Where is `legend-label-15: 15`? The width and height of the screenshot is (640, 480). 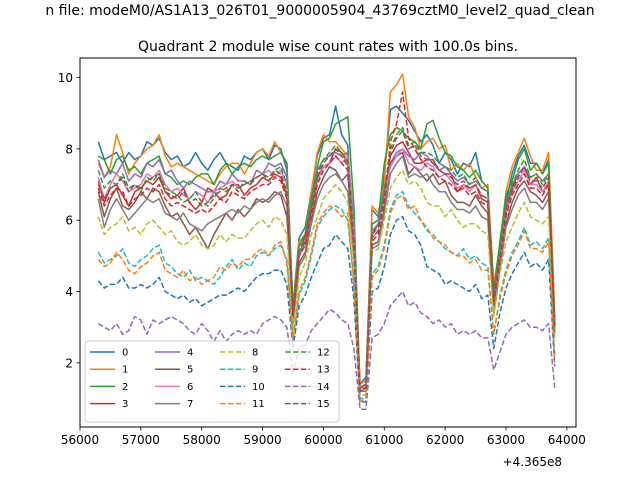
legend-label-15: 15 is located at coordinates (323, 404).